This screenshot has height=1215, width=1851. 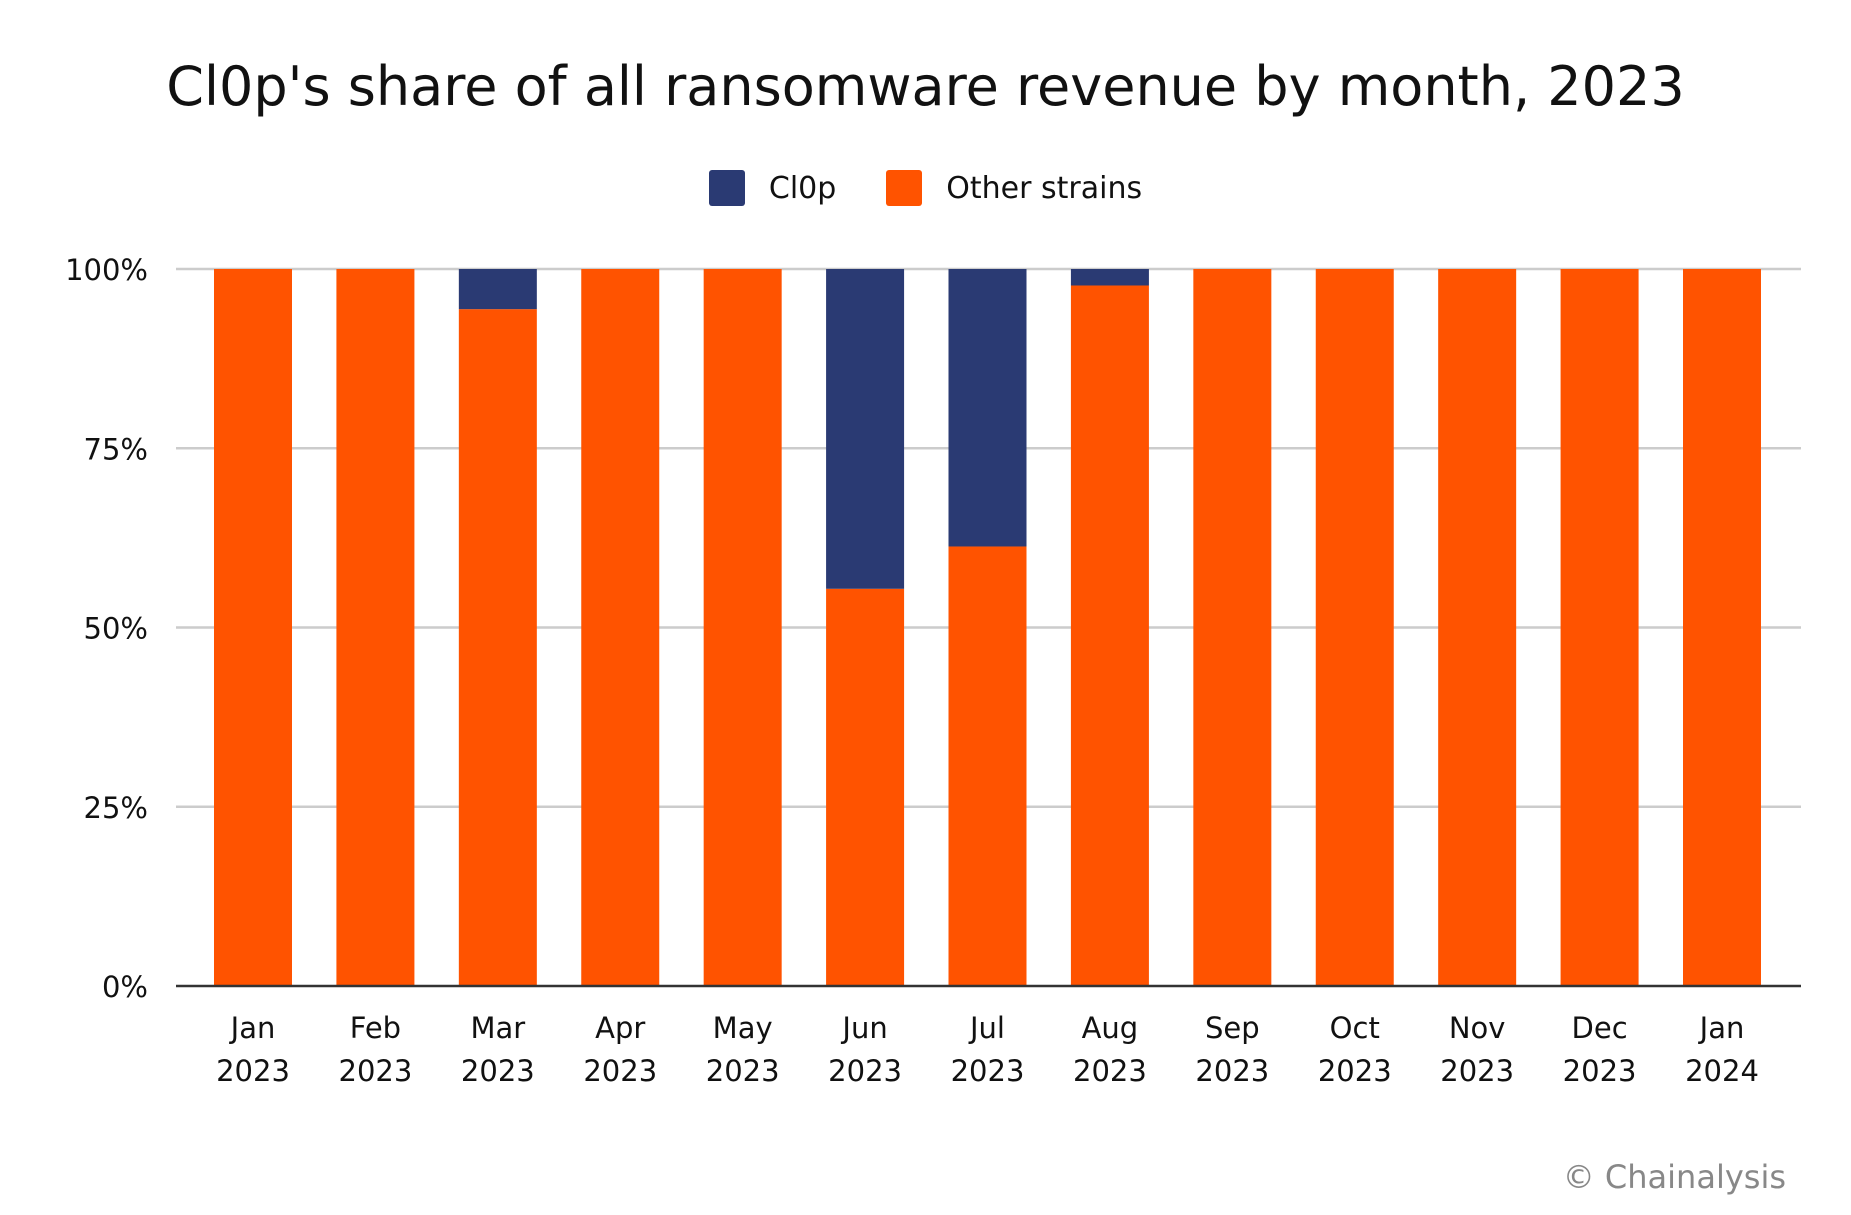 I want to click on x-tick-label-month: Nov, so click(x=1477, y=1028).